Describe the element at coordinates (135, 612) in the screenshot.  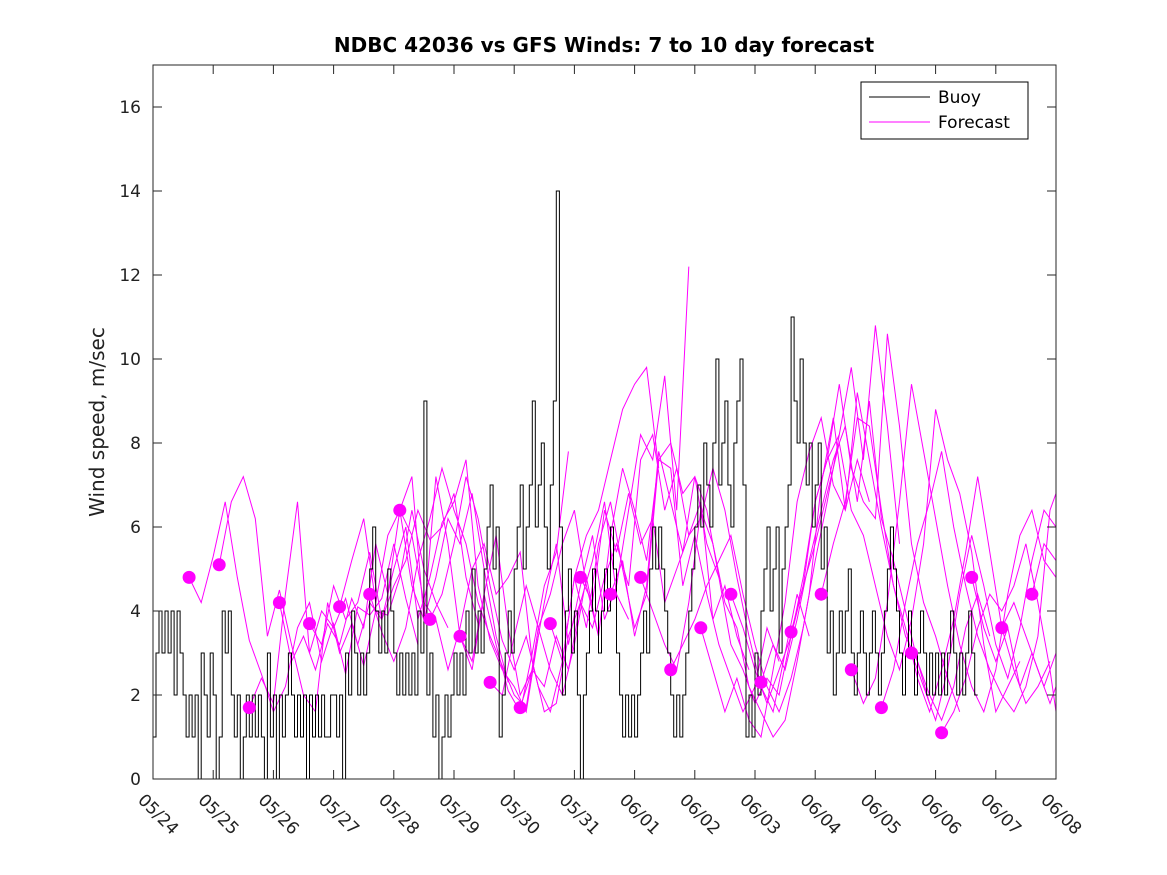
I see `y-tick-label: 4` at that location.